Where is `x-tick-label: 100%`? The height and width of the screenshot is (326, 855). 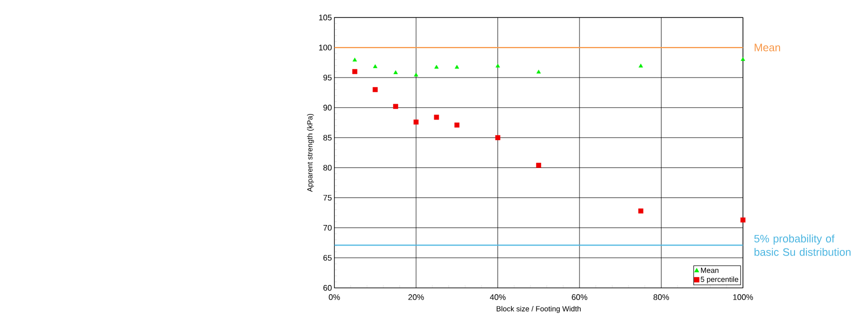
x-tick-label: 100% is located at coordinates (743, 297).